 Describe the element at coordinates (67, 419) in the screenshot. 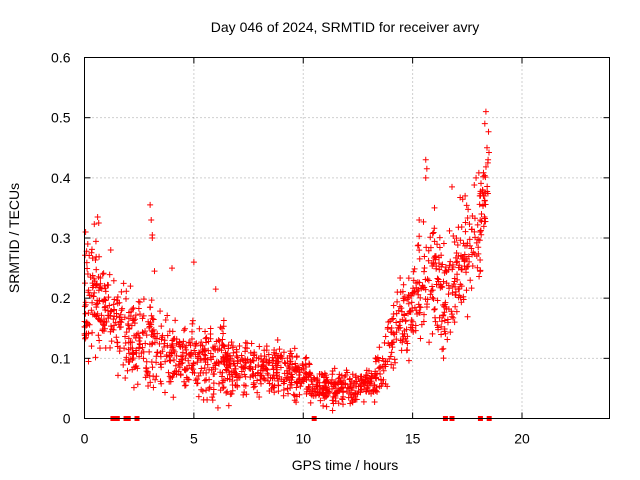

I see `y-tick-label: 0` at that location.